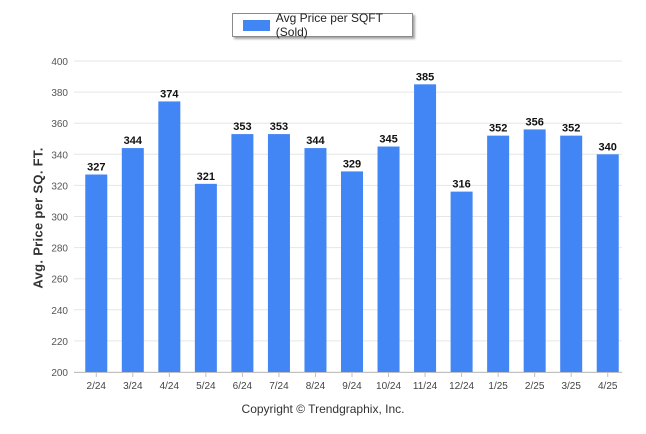 The image size is (646, 434). What do you see at coordinates (461, 185) in the screenshot?
I see `data-label: 316` at bounding box center [461, 185].